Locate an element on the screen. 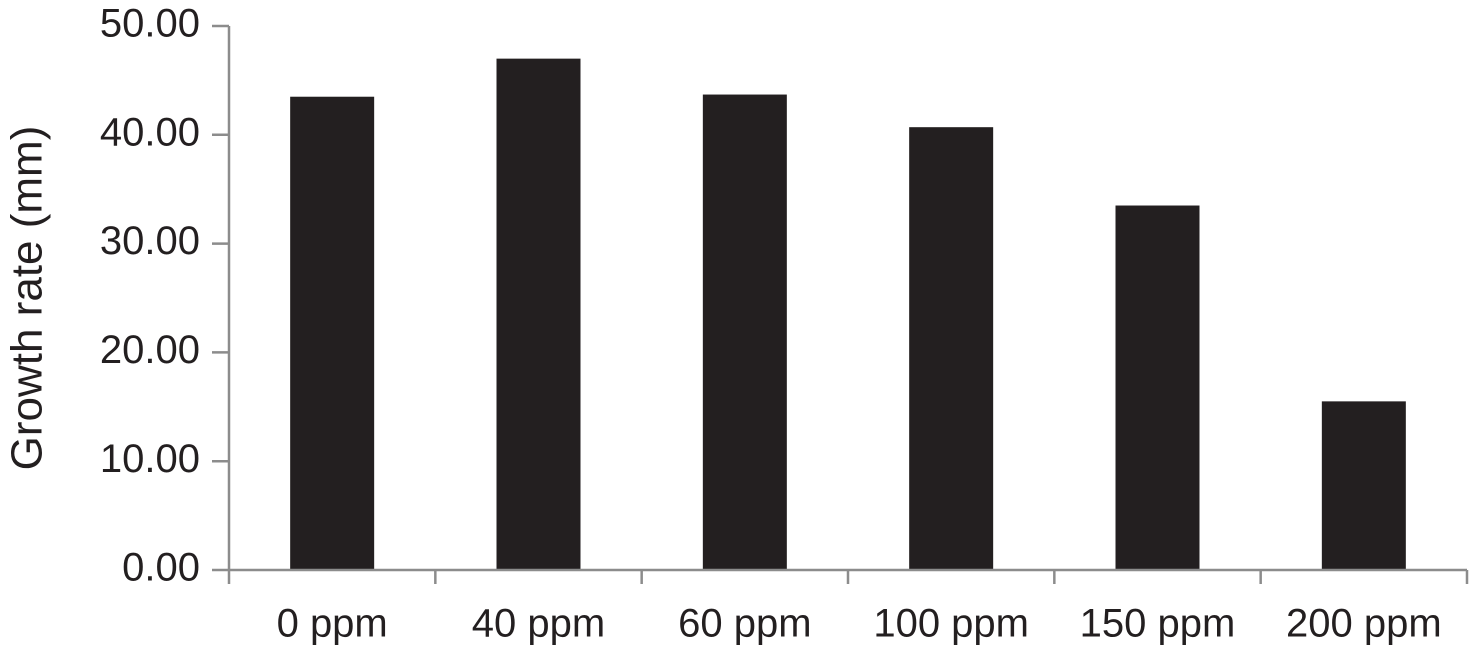 Image resolution: width=1470 pixels, height=650 pixels. x-tick-label: 40 ppm is located at coordinates (538, 624).